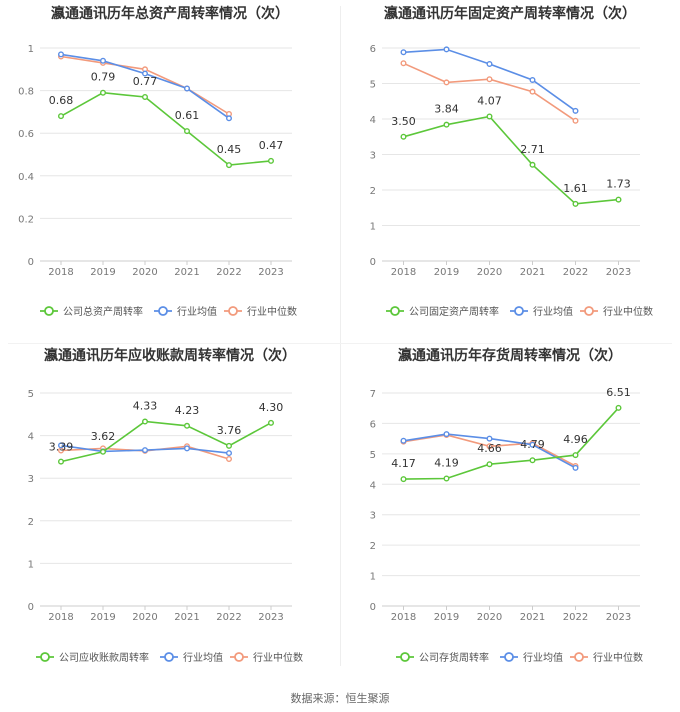 This screenshot has width=680, height=712. I want to click on data-label: 4.66, so click(489, 448).